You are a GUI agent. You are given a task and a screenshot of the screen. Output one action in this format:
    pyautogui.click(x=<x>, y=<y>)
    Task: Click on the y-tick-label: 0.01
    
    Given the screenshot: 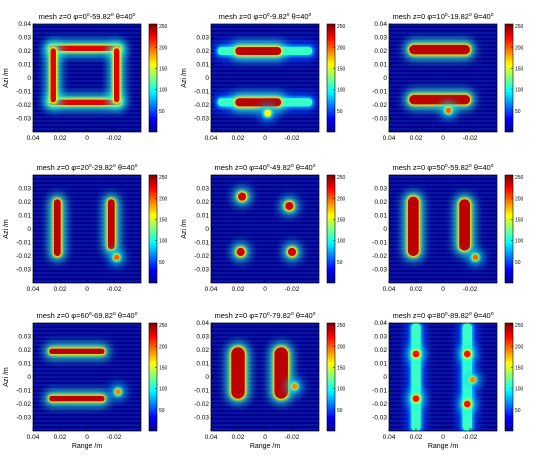 What is the action you would take?
    pyautogui.click(x=24, y=65)
    